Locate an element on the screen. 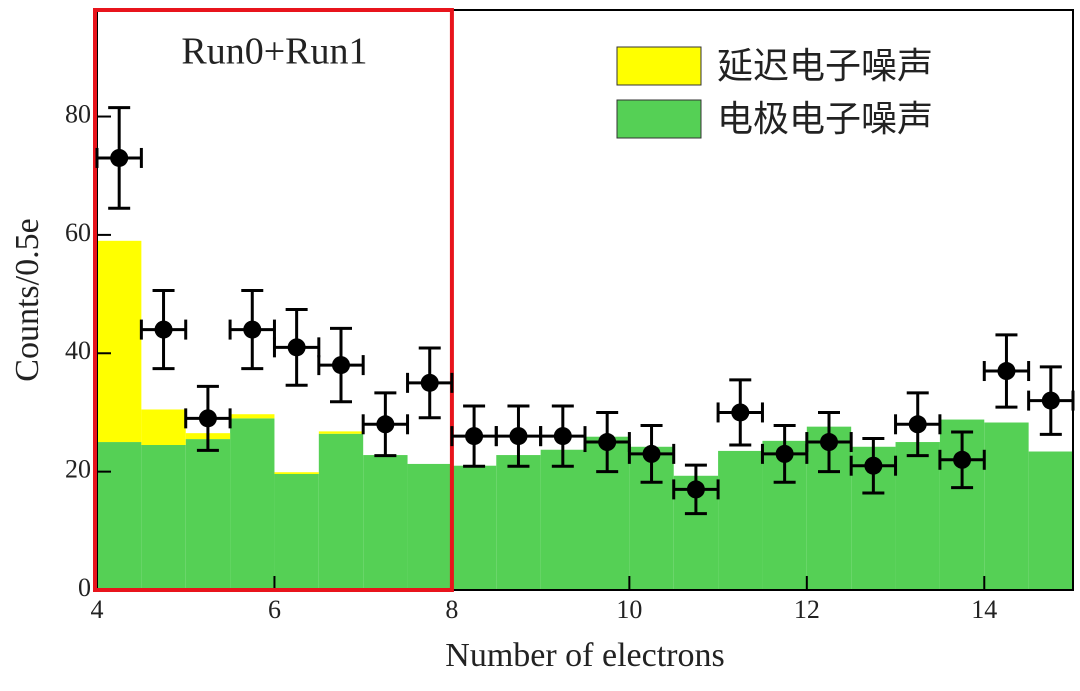 This screenshot has width=1080, height=691. x-tick-label: 8 is located at coordinates (451, 609).